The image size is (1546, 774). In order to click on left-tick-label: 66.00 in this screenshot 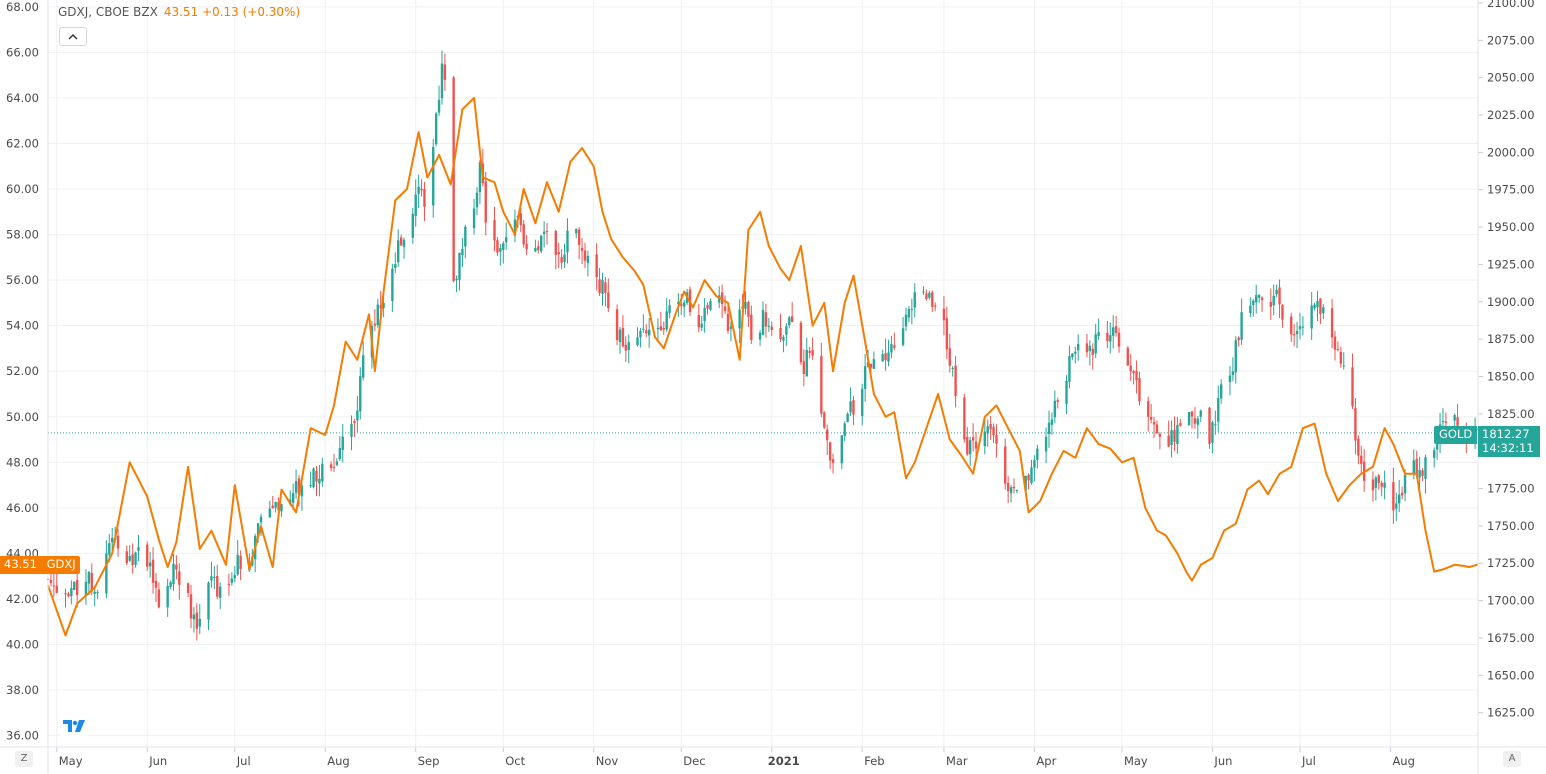, I will do `click(22, 52)`.